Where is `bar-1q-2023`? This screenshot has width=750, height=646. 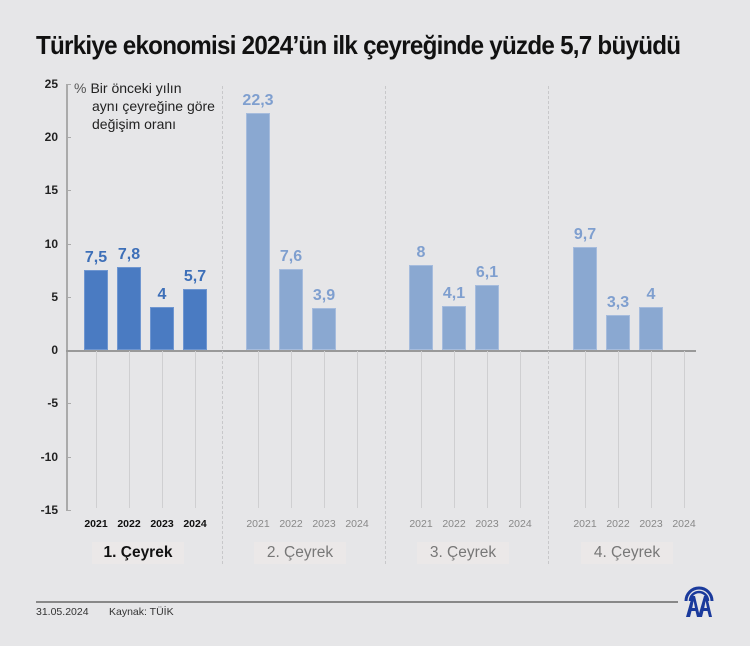 bar-1q-2023 is located at coordinates (162, 328).